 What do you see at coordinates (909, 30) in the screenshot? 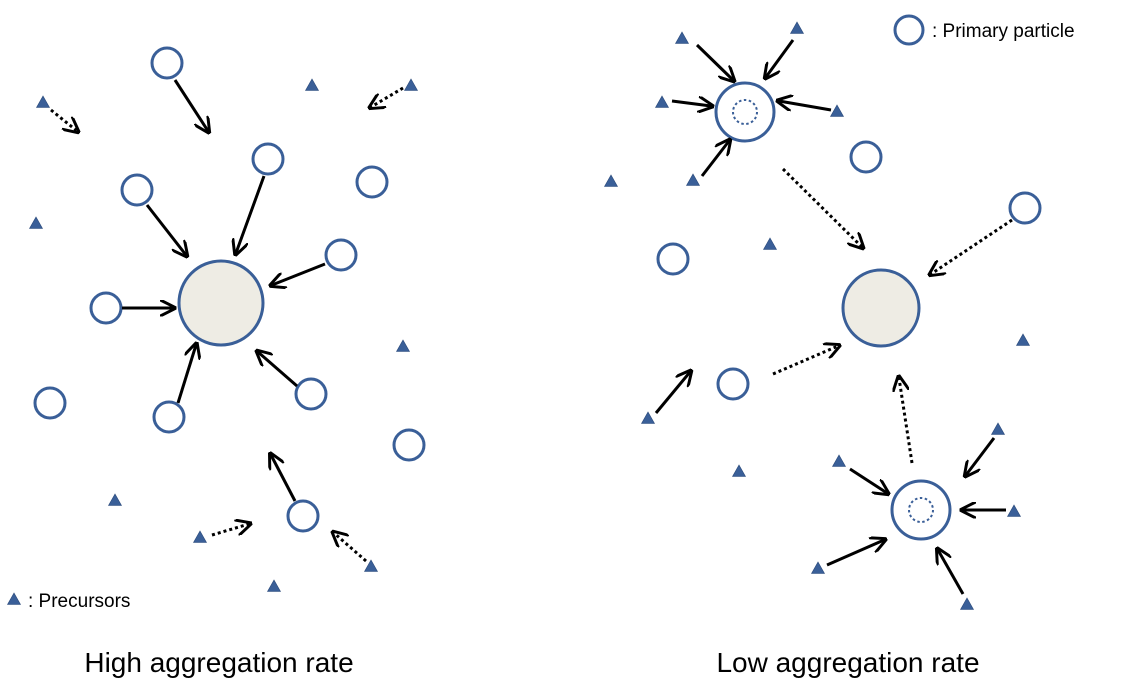
I see `primary-particle-legend-icon` at bounding box center [909, 30].